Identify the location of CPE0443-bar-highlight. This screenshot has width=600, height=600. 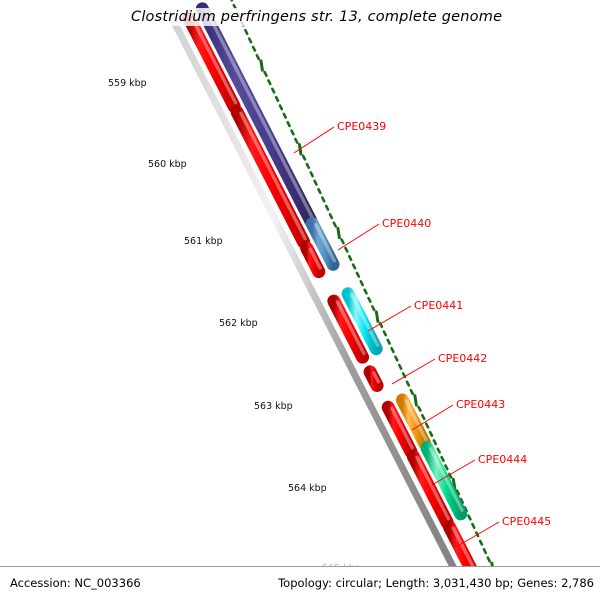
(416, 420).